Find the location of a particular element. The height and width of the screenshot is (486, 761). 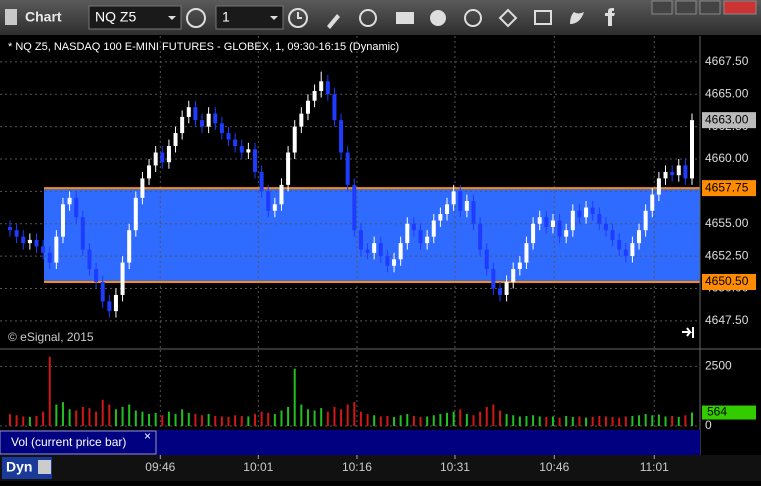

settings-icon is located at coordinates (196, 18).